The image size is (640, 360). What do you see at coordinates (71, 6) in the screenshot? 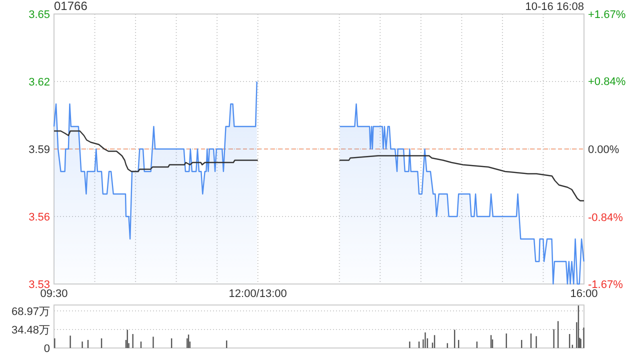
I see `chart-title: 01766` at bounding box center [71, 6].